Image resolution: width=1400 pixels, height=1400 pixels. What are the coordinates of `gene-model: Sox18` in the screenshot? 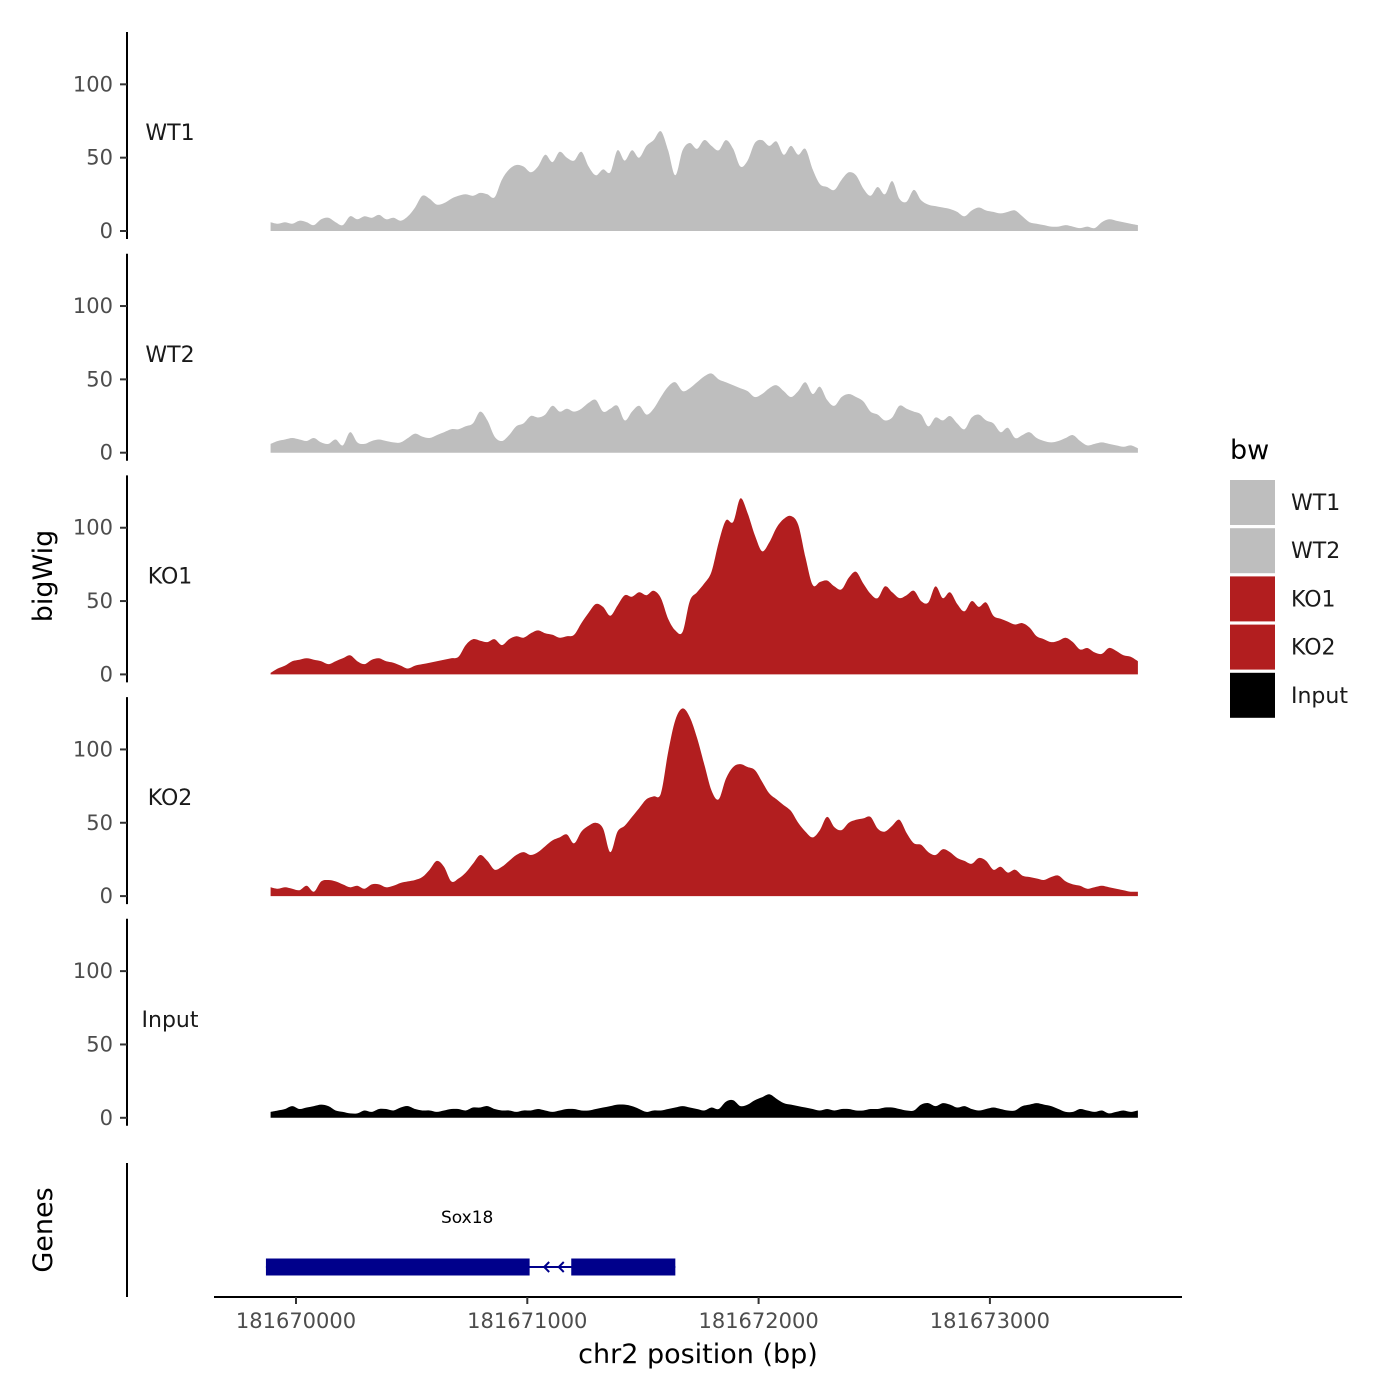 It's located at (470, 1242).